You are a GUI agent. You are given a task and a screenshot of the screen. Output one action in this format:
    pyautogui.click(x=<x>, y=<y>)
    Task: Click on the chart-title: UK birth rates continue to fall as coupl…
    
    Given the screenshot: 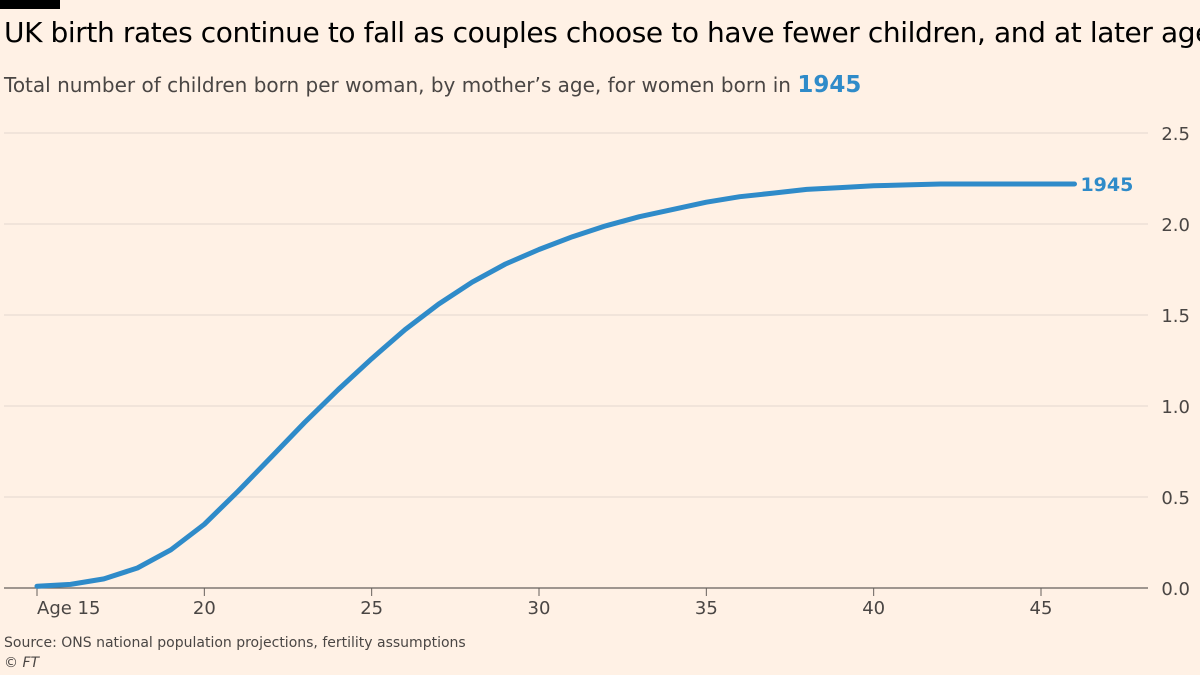 What is the action you would take?
    pyautogui.click(x=602, y=32)
    